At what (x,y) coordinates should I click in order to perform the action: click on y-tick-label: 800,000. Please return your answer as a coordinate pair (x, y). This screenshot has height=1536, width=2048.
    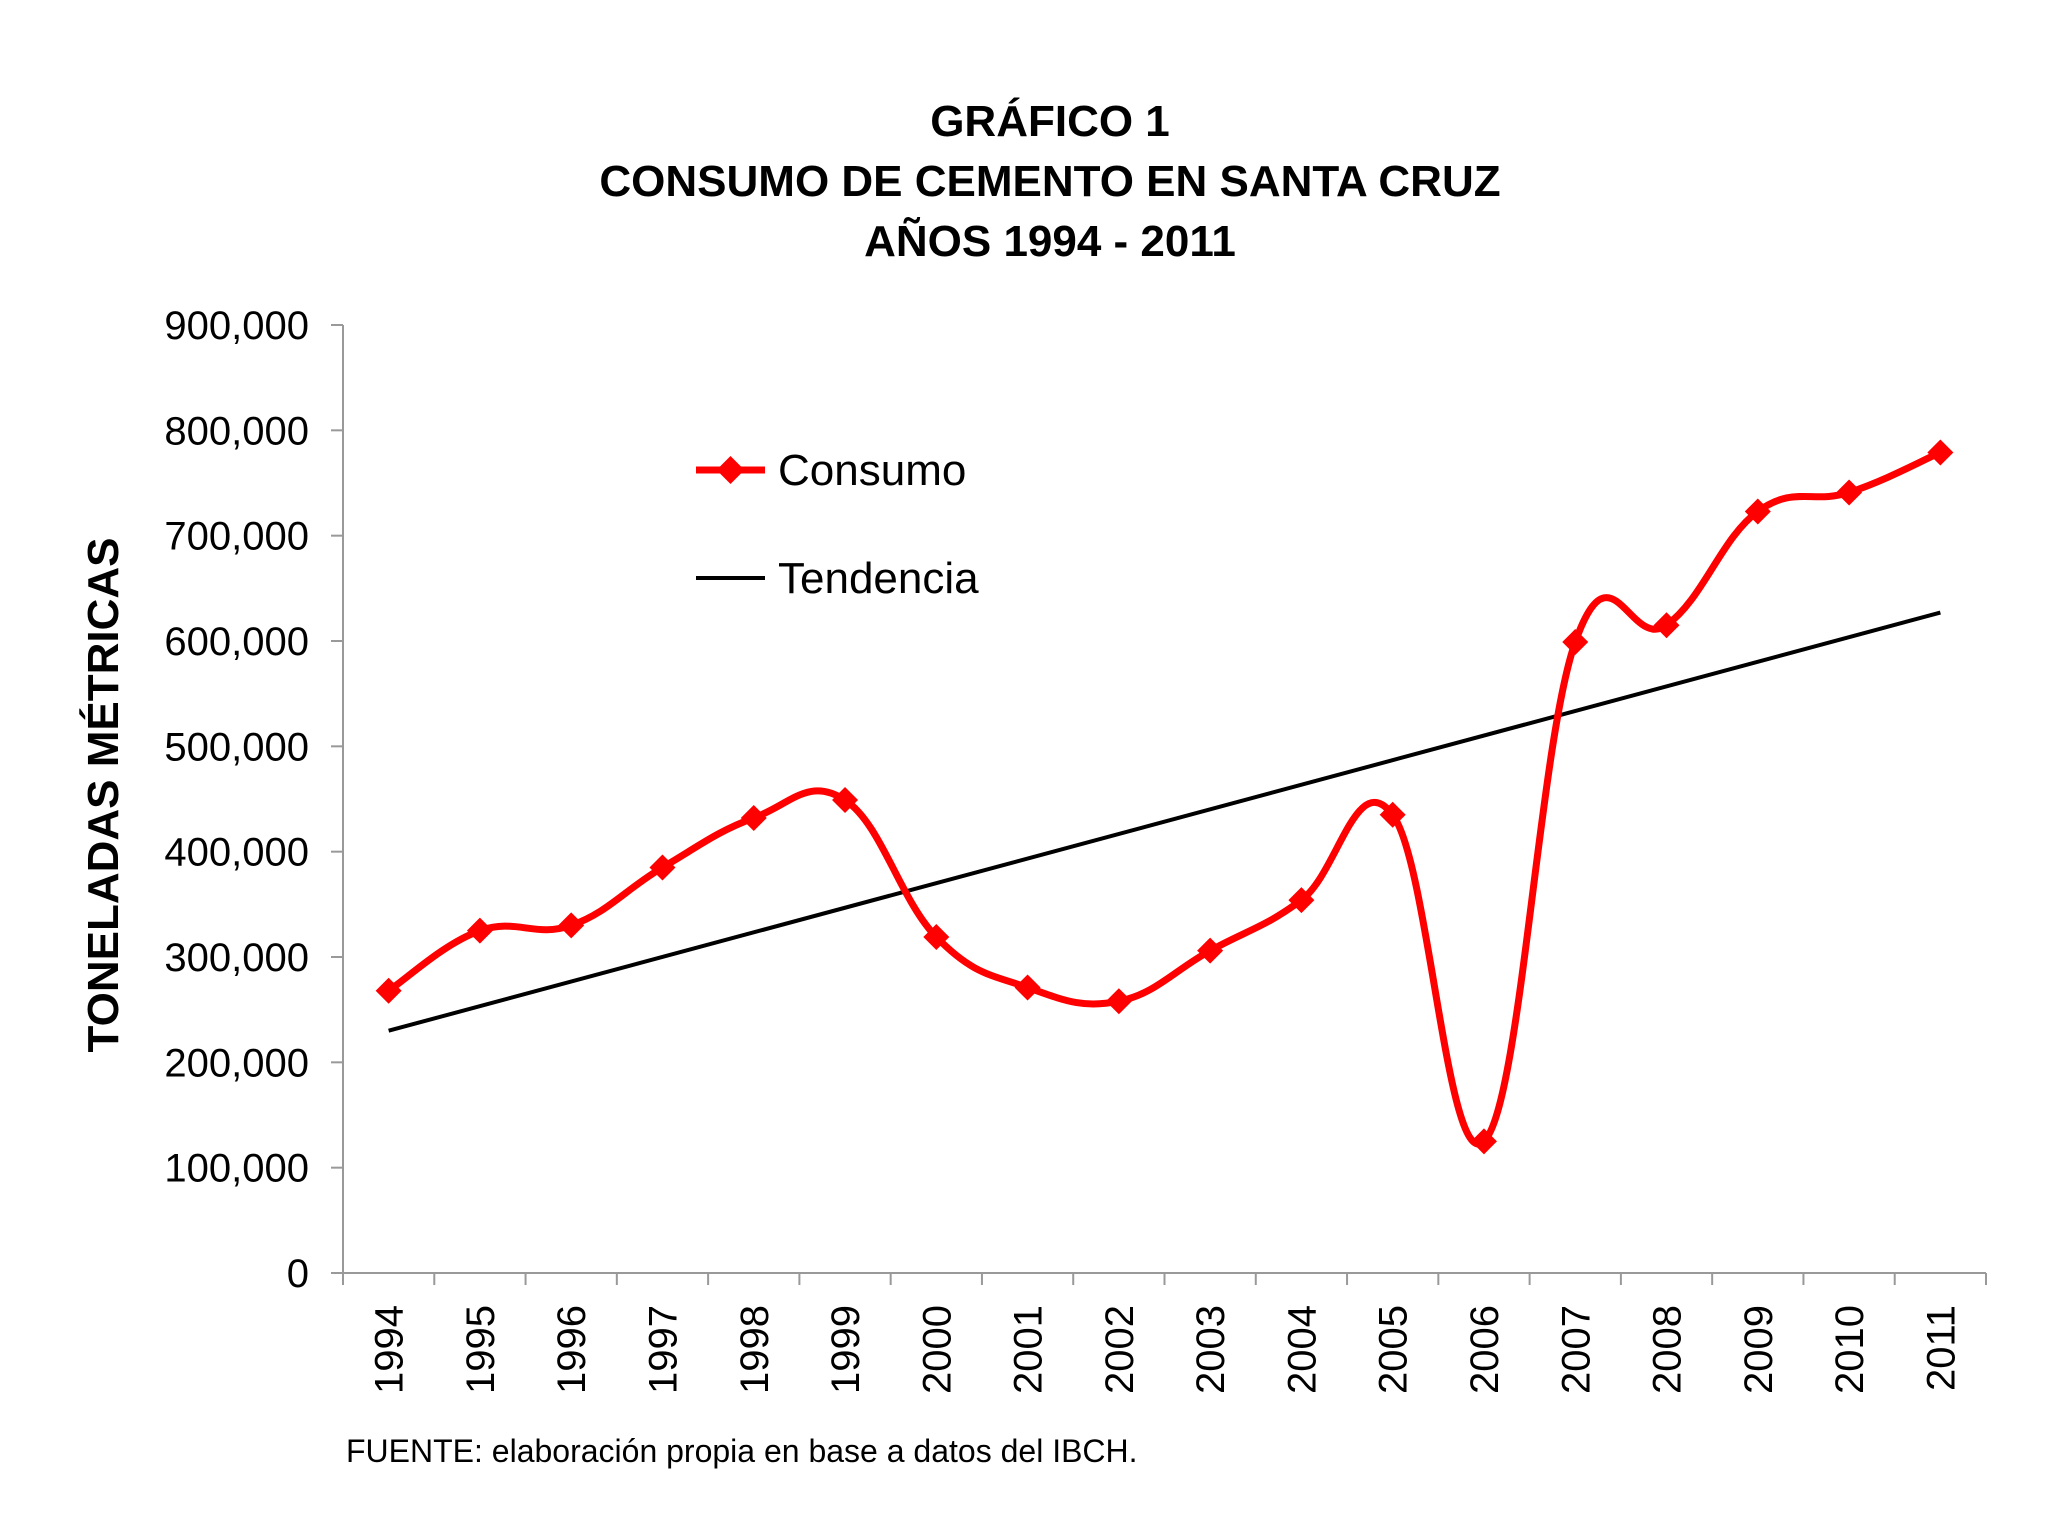
    Looking at the image, I should click on (236, 431).